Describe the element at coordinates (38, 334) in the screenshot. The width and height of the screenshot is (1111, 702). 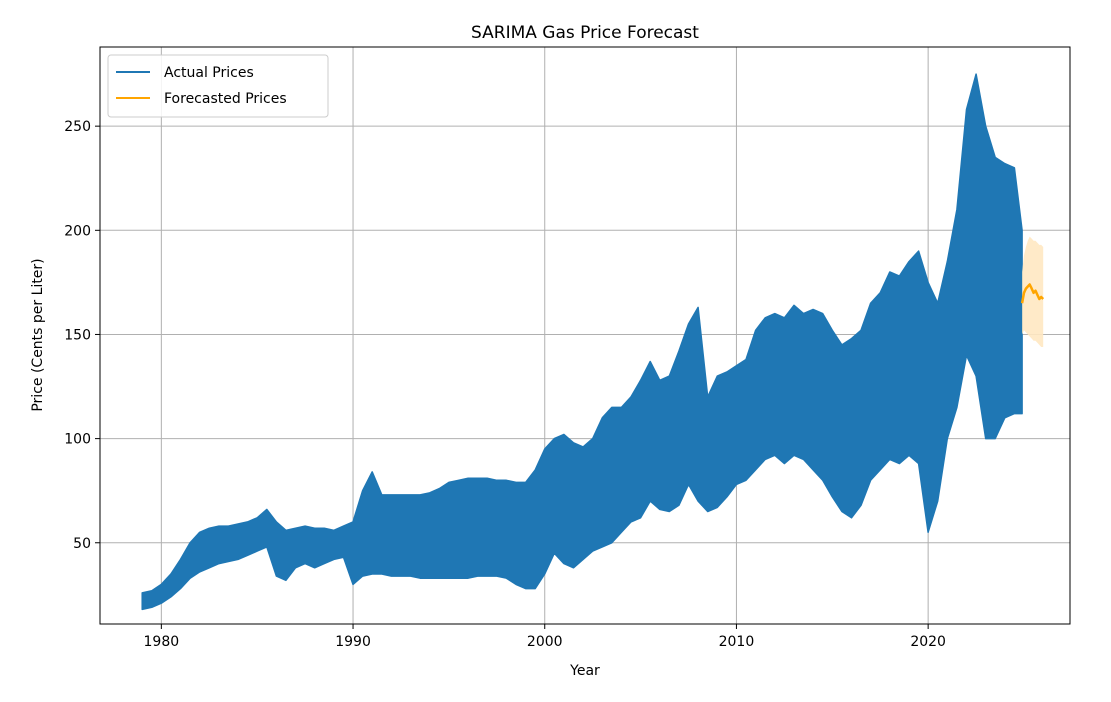
I see `y-axis-label: Price (Cents per Liter)` at that location.